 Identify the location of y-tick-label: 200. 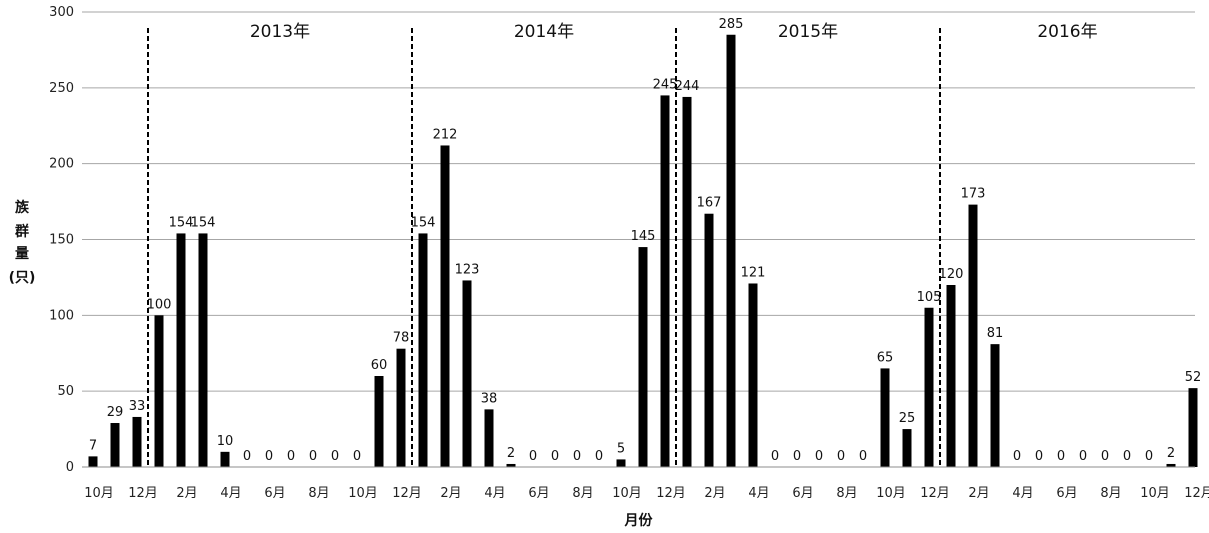
(61, 164).